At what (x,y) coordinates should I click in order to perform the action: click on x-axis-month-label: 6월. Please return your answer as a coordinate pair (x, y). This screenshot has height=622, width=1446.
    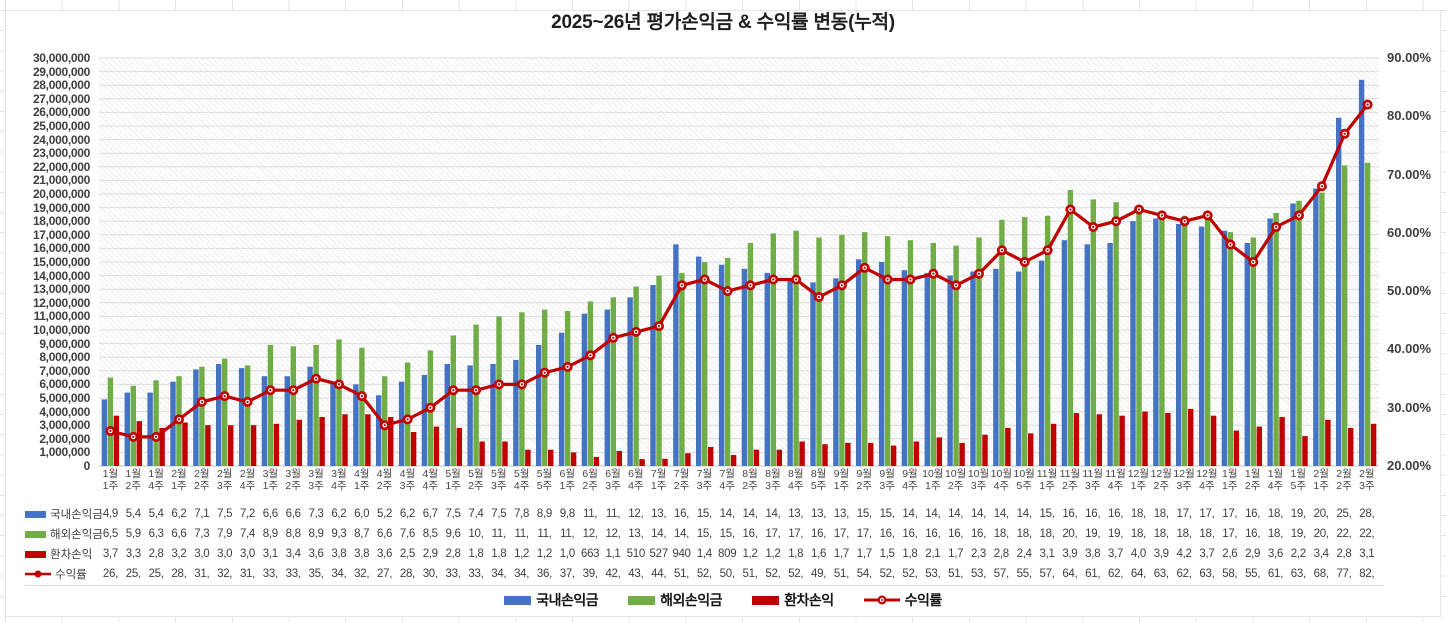
    Looking at the image, I should click on (590, 474).